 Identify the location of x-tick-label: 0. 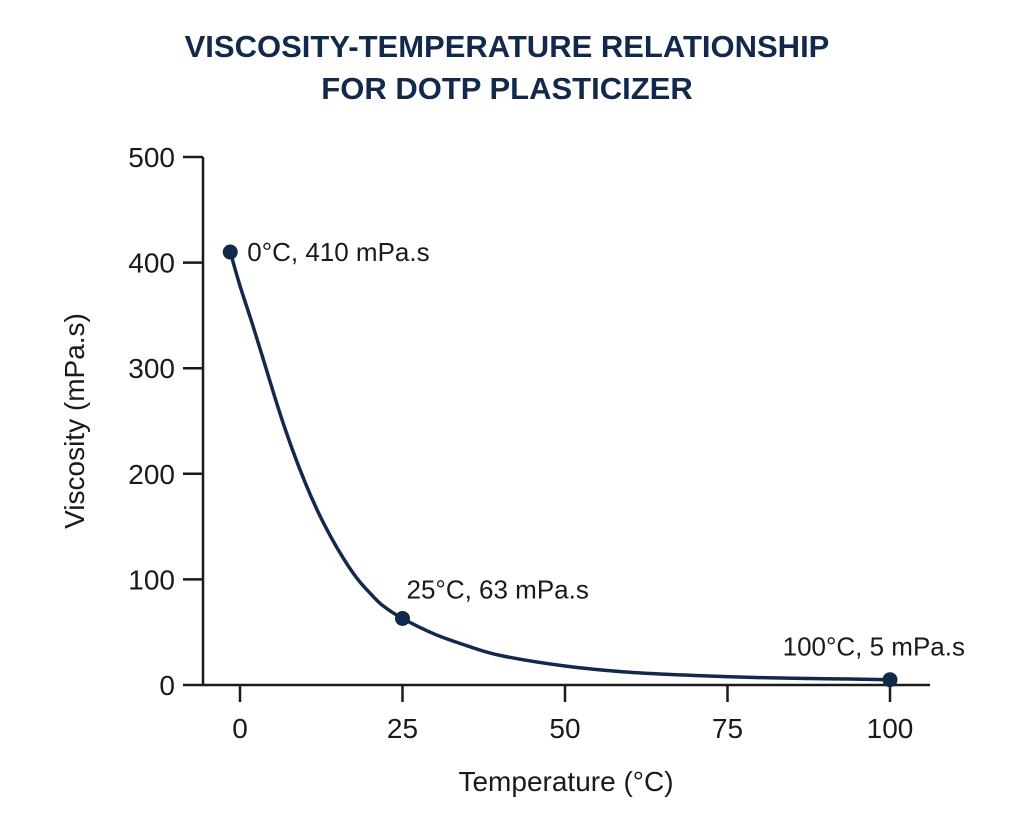
(240, 728).